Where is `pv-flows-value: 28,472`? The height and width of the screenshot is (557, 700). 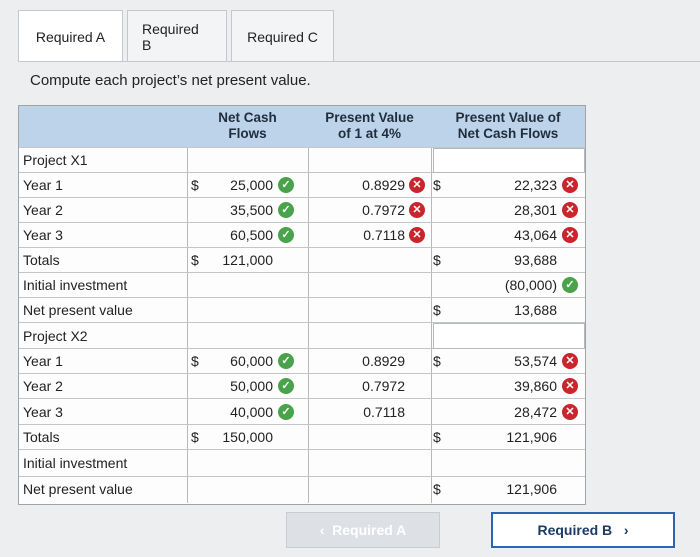
pv-flows-value: 28,472 is located at coordinates (535, 412).